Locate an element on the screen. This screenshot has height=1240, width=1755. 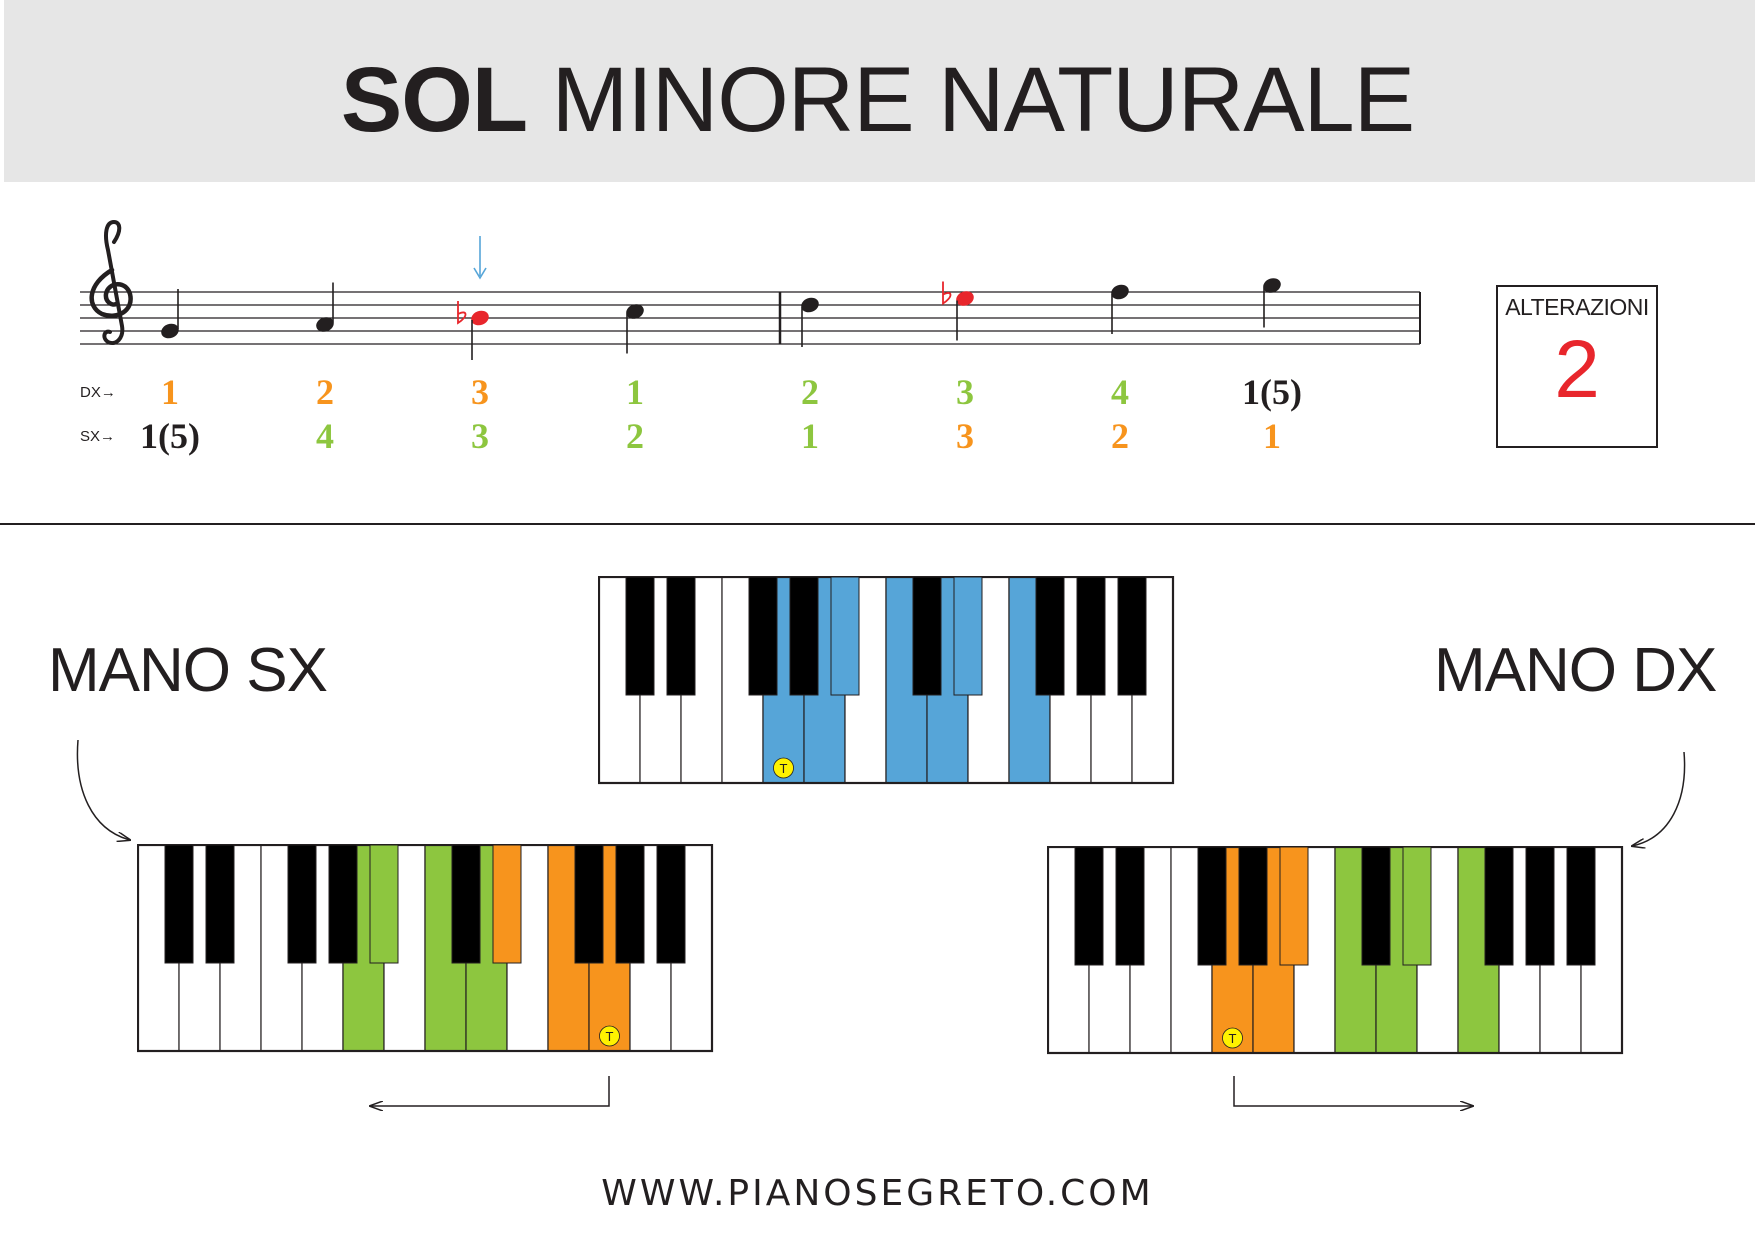
section-divider is located at coordinates (877, 524).